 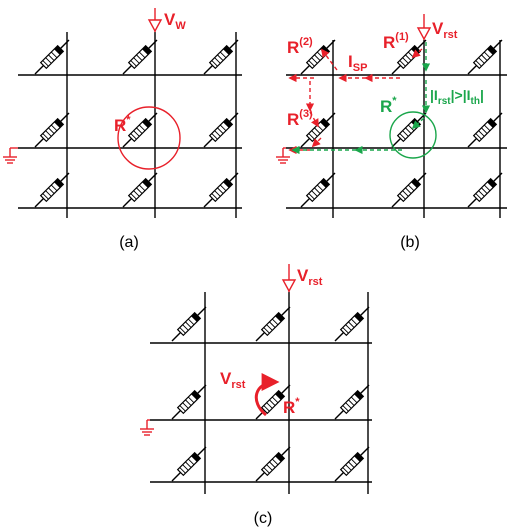 I want to click on sneak-current-label: ISP, so click(x=357, y=63).